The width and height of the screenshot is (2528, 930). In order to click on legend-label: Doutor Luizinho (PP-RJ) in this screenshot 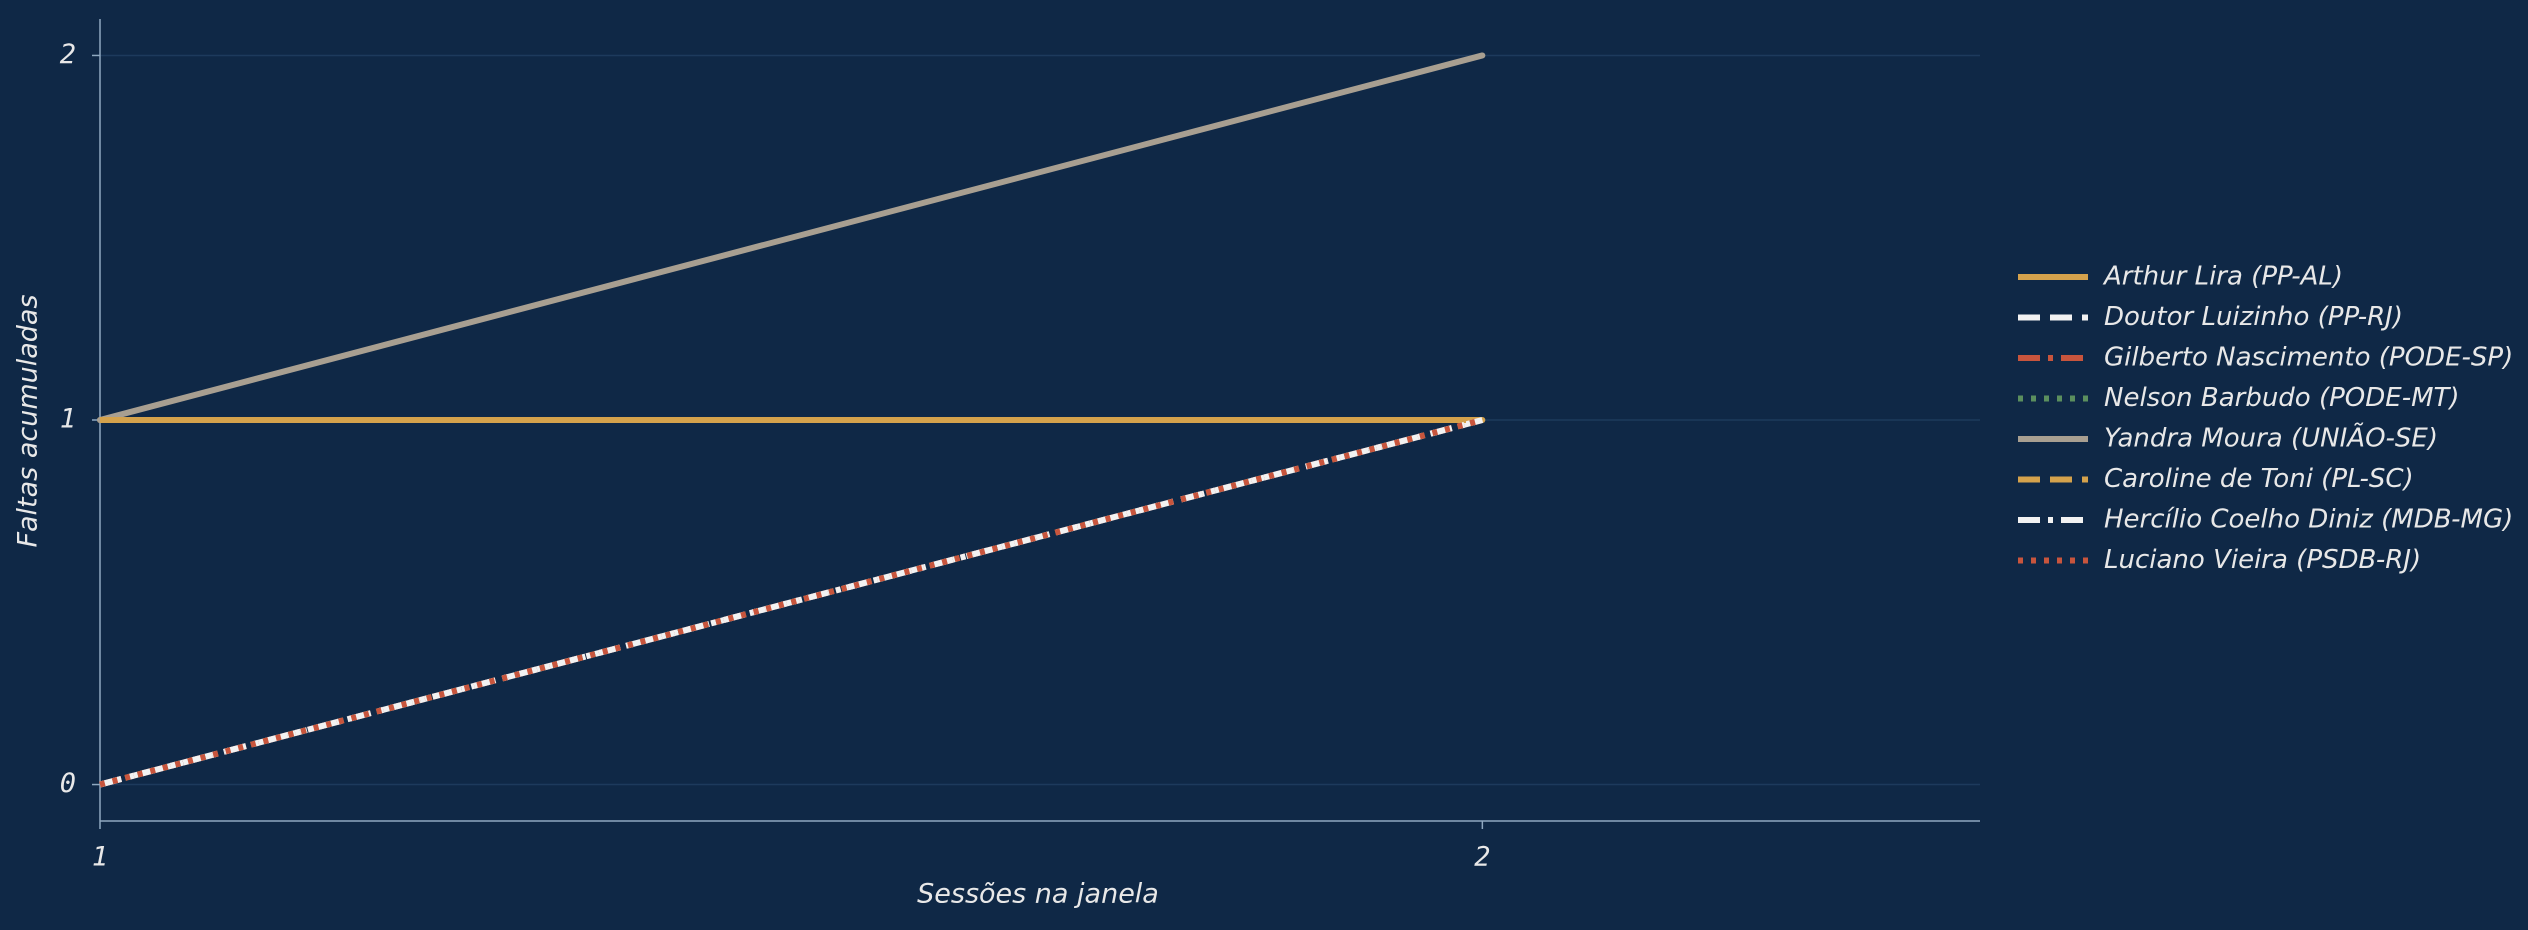, I will do `click(2253, 317)`.